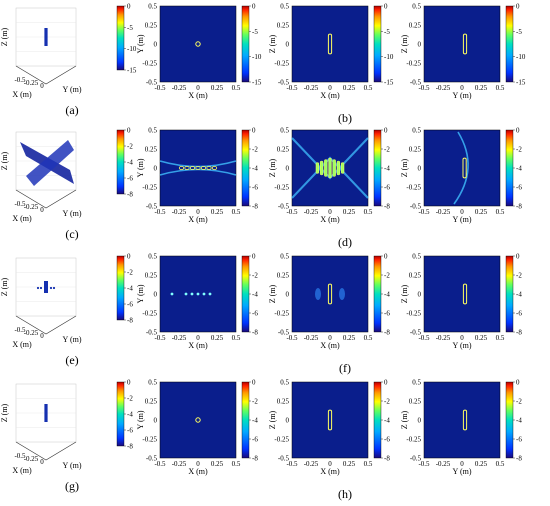 The width and height of the screenshot is (550, 506). What do you see at coordinates (50, 163) in the screenshot?
I see `sidelobe-surface` at bounding box center [50, 163].